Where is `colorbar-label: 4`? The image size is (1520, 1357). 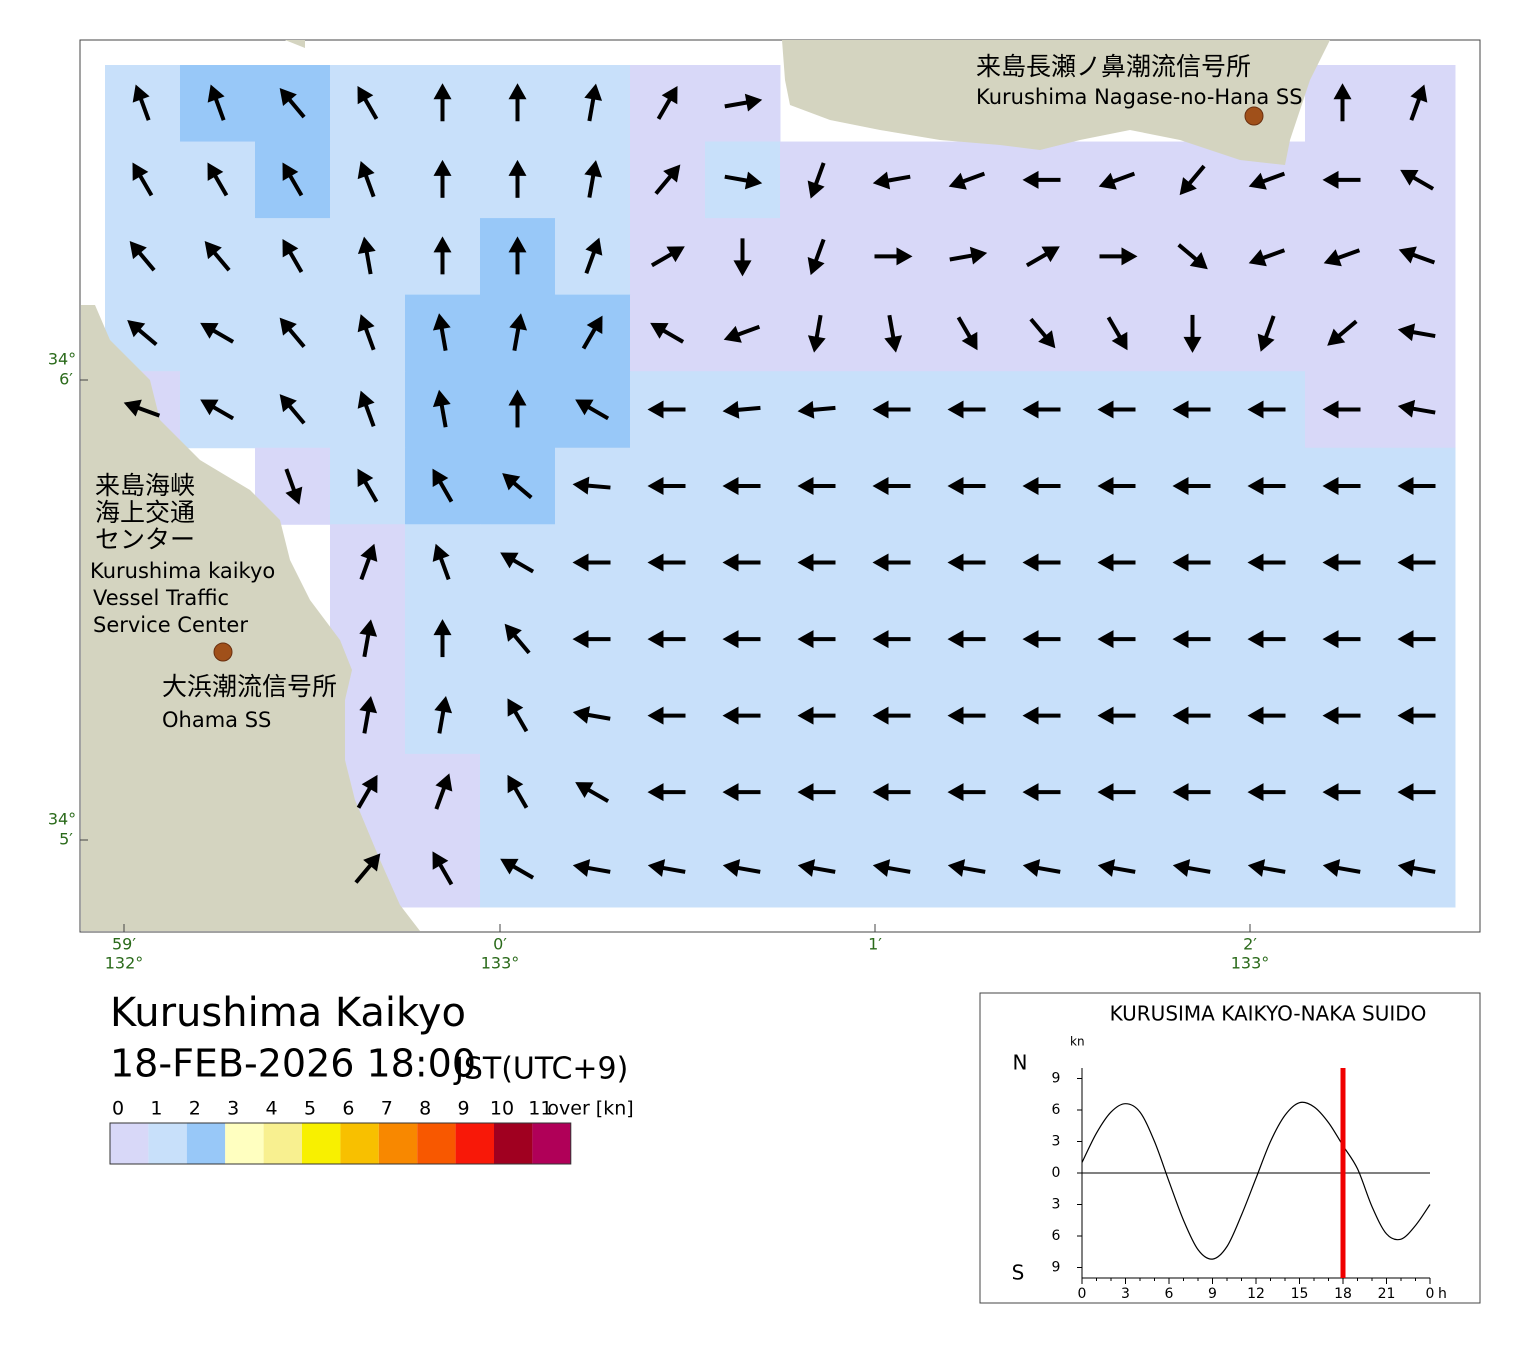
colorbar-label: 4 is located at coordinates (272, 1109).